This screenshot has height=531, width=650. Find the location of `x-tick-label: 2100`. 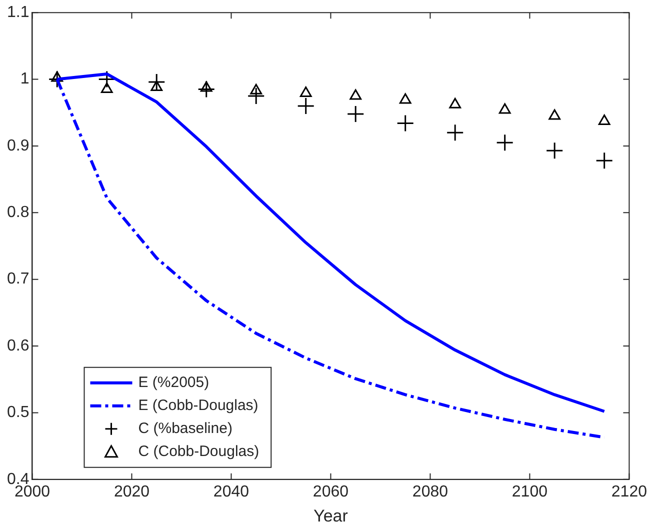

x-tick-label: 2100 is located at coordinates (530, 491).